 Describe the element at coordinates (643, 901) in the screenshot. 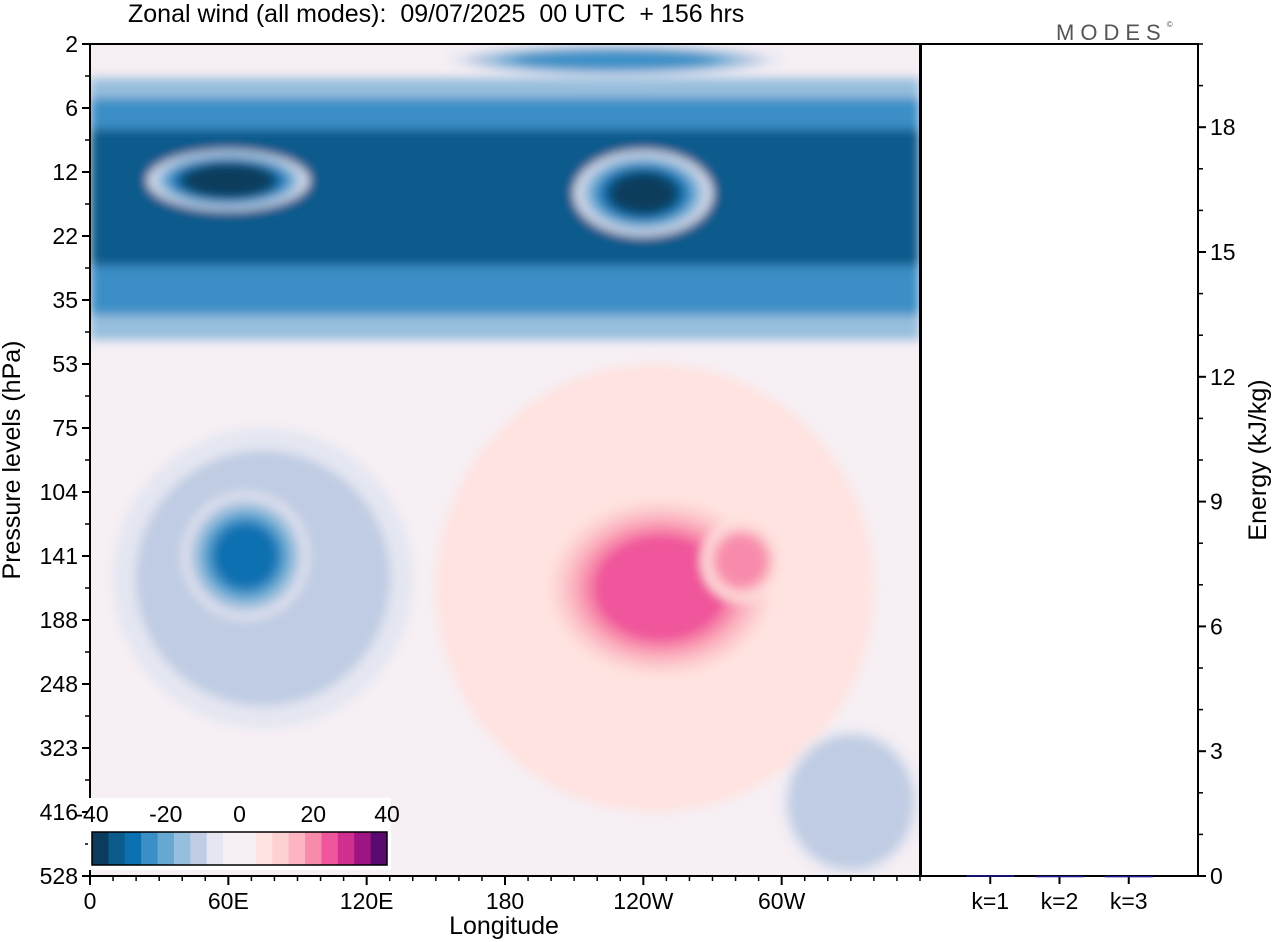

I see `x-tick-label: 120W` at that location.